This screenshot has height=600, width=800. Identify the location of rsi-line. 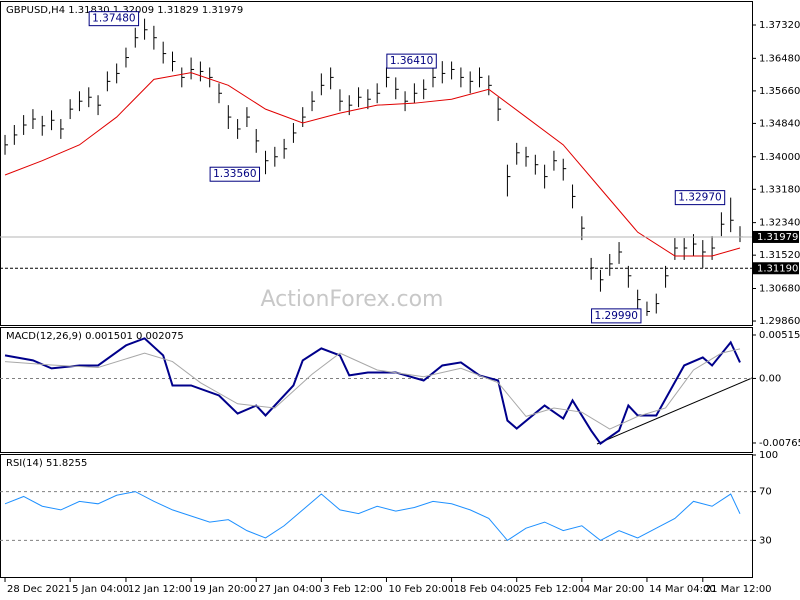
(372, 516).